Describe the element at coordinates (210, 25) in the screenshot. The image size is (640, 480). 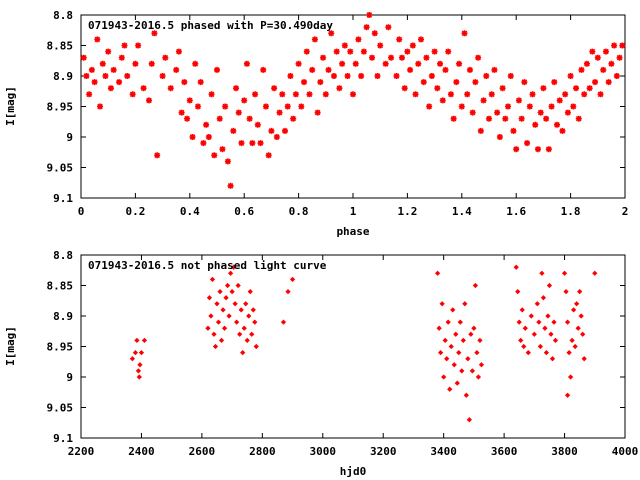
I see `chart-title: 071943-2016.5 phased with P=30.490day` at that location.